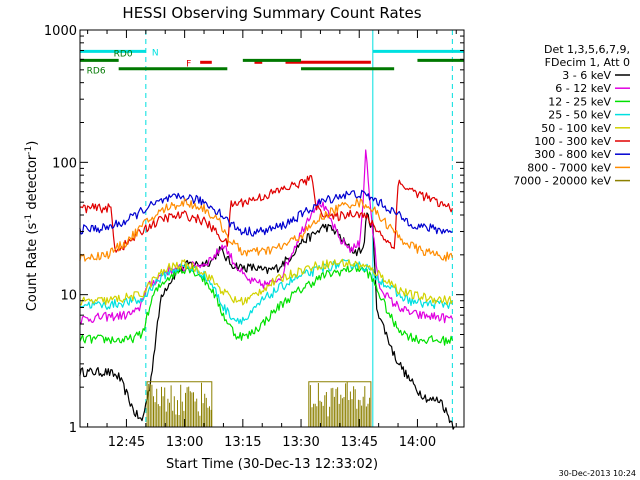 The height and width of the screenshot is (480, 640). Describe the element at coordinates (60, 31) in the screenshot. I see `y-tick-label-1000: 1000` at that location.